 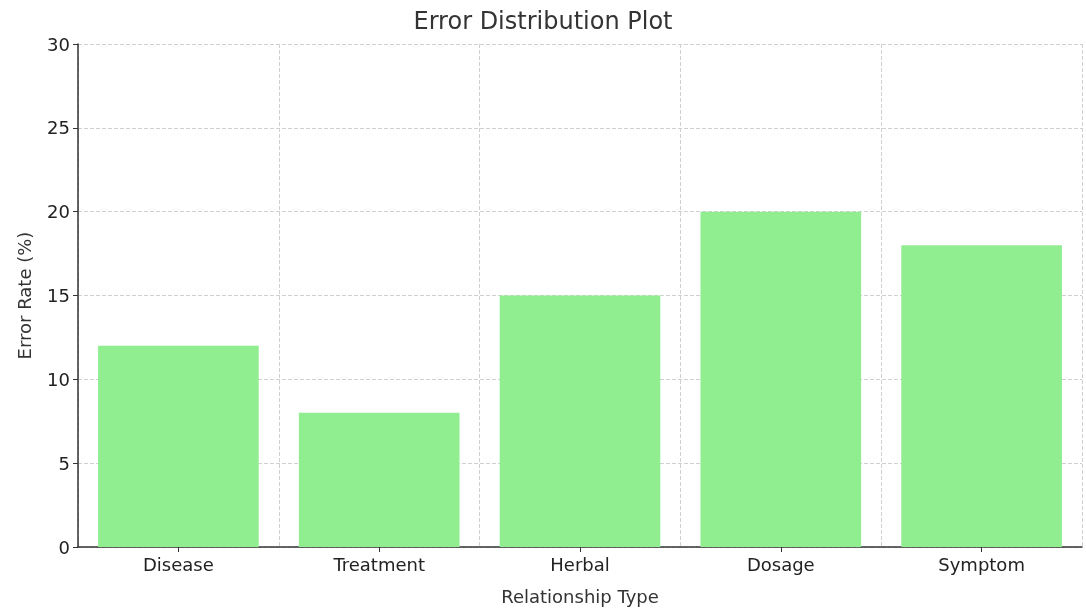 What do you see at coordinates (58, 379) in the screenshot?
I see `y-tick-label: 10` at bounding box center [58, 379].